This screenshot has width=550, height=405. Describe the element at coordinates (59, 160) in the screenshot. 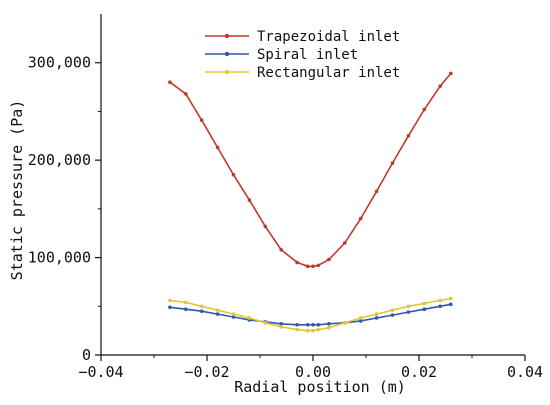

I see `y-tick-label: 200,000` at that location.